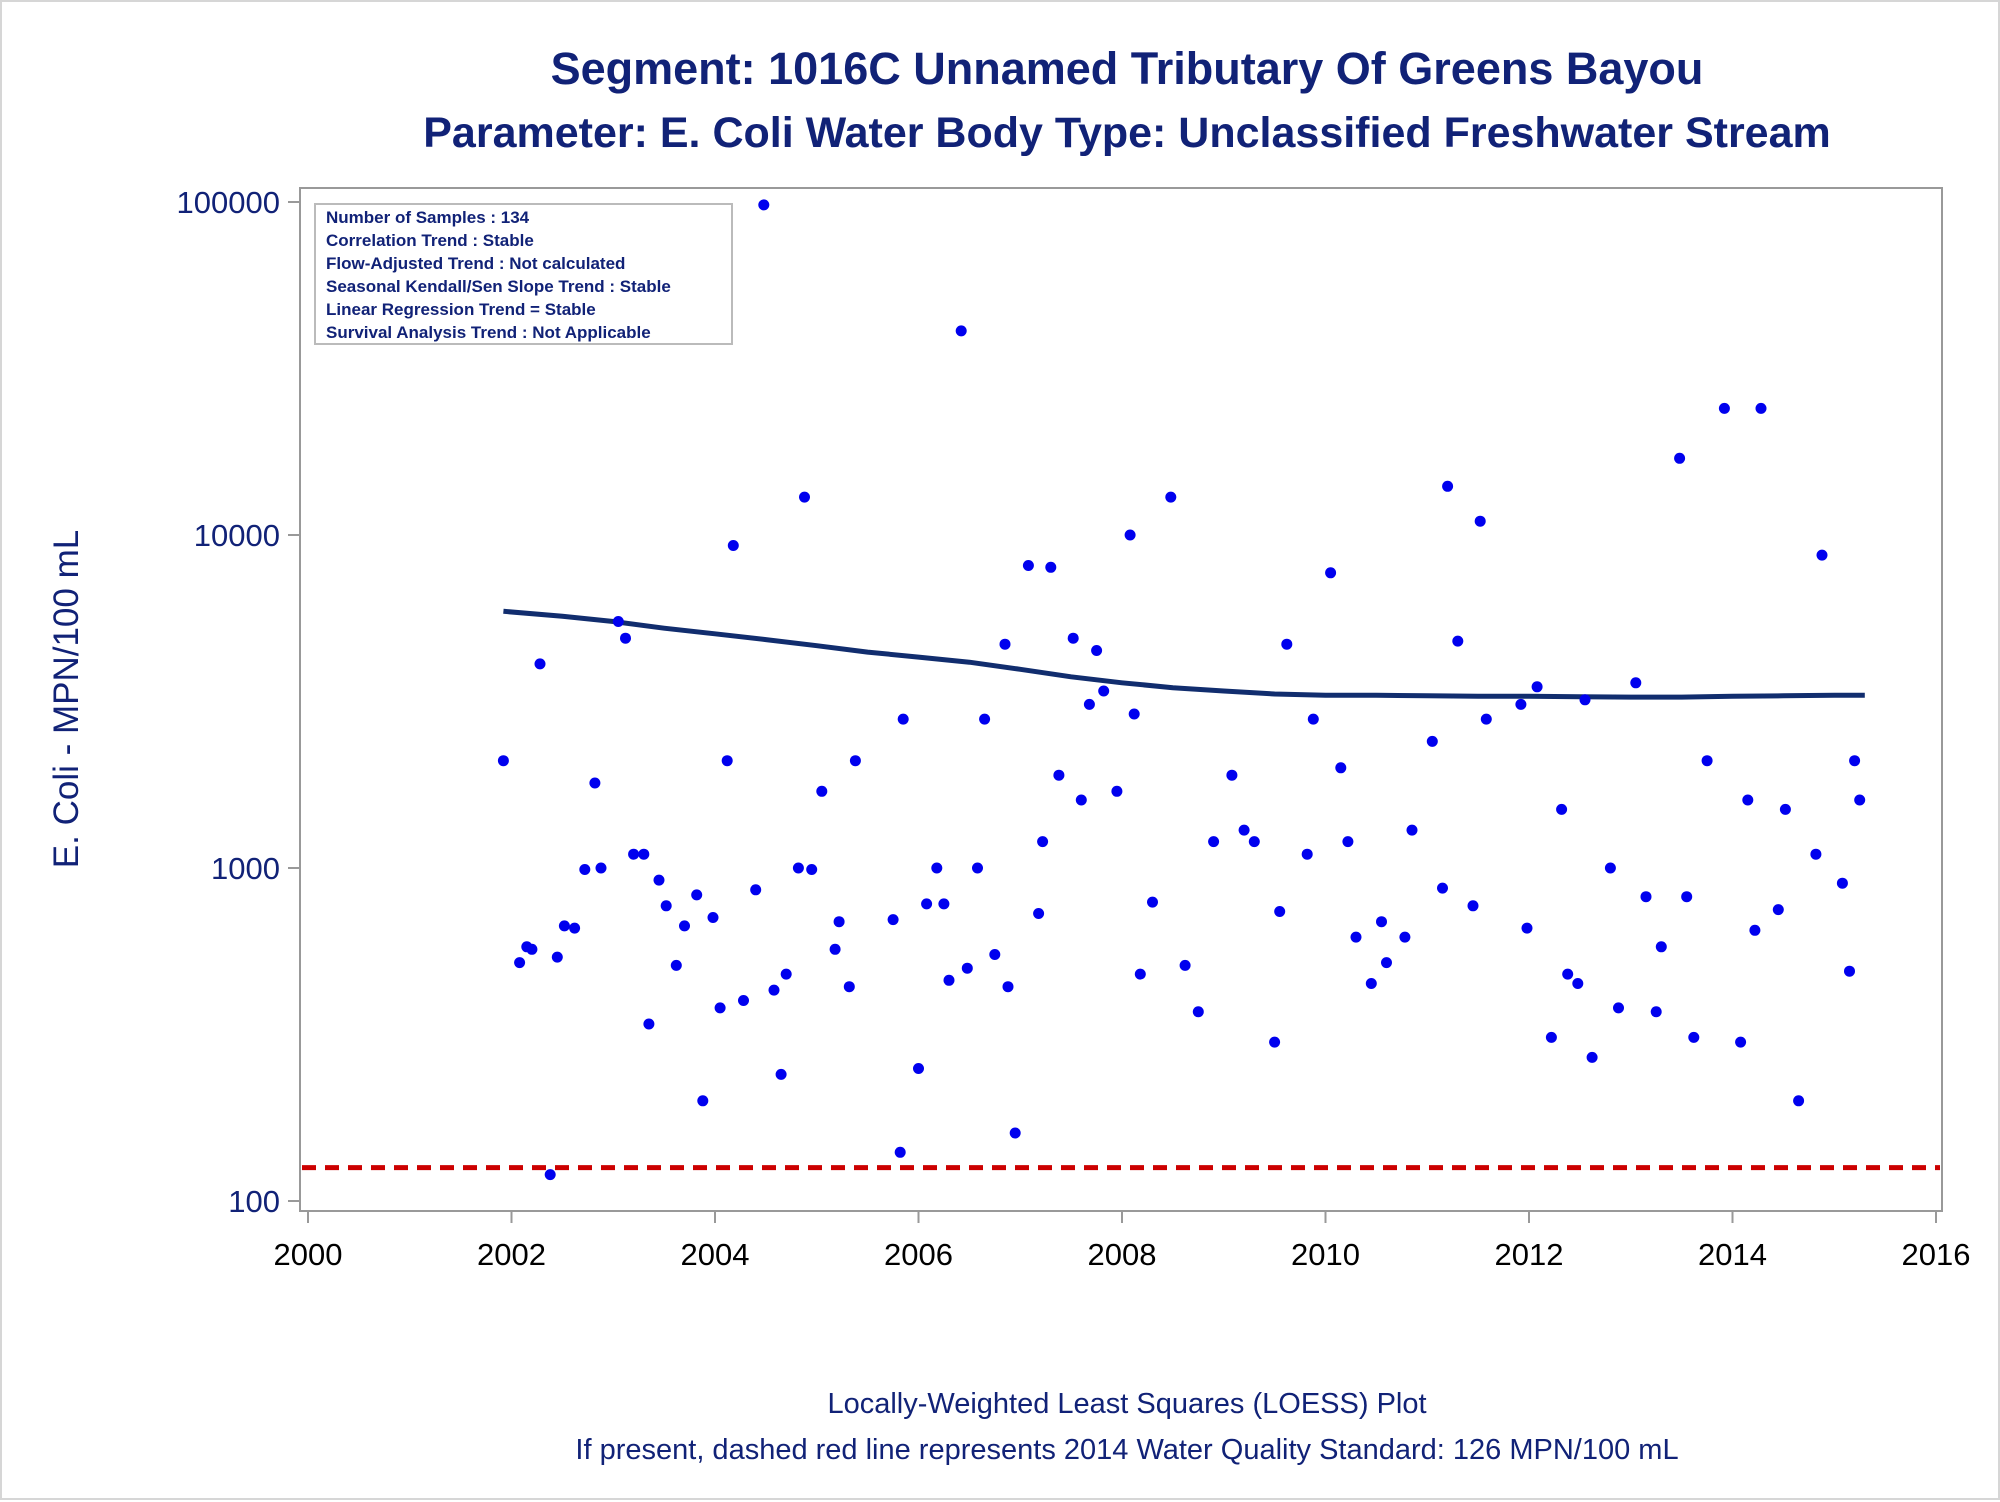  What do you see at coordinates (1529, 1254) in the screenshot?
I see `x-tick-label: 2012` at bounding box center [1529, 1254].